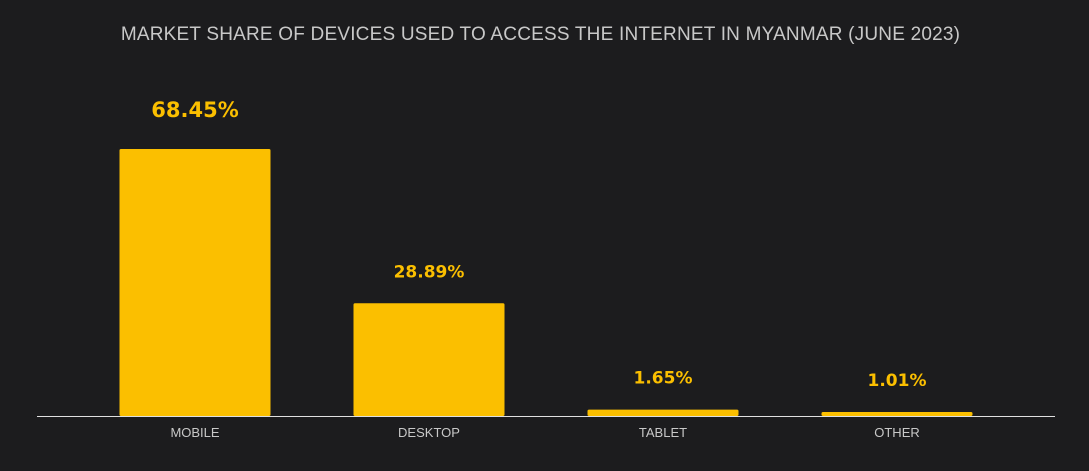  I want to click on bar-other, so click(897, 414).